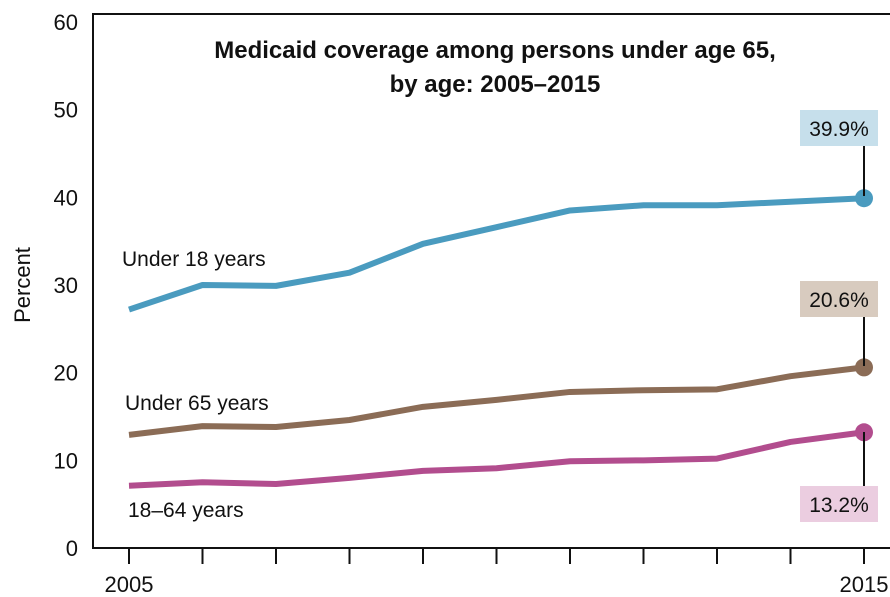 Image resolution: width=890 pixels, height=597 pixels. What do you see at coordinates (66, 373) in the screenshot?
I see `y-tick-label: 20` at bounding box center [66, 373].